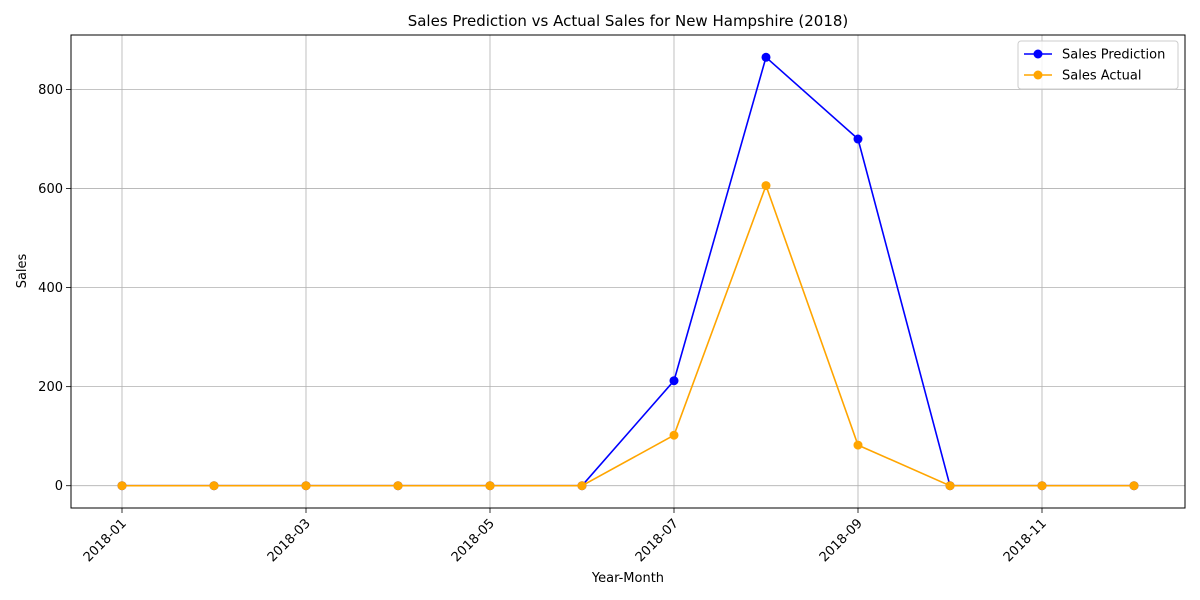  Describe the element at coordinates (289, 540) in the screenshot. I see `x-tick-label: 2018-03` at that location.